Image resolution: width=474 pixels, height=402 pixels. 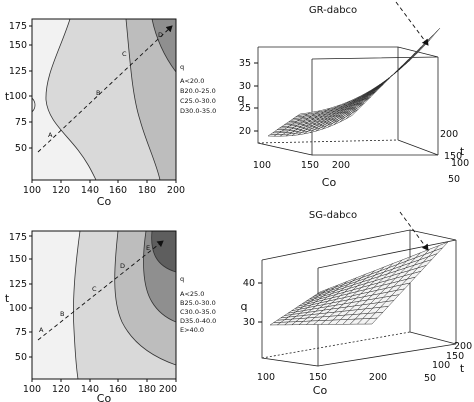 What do you see at coordinates (333, 215) in the screenshot?
I see `panel-title: SG-dabco` at bounding box center [333, 215].